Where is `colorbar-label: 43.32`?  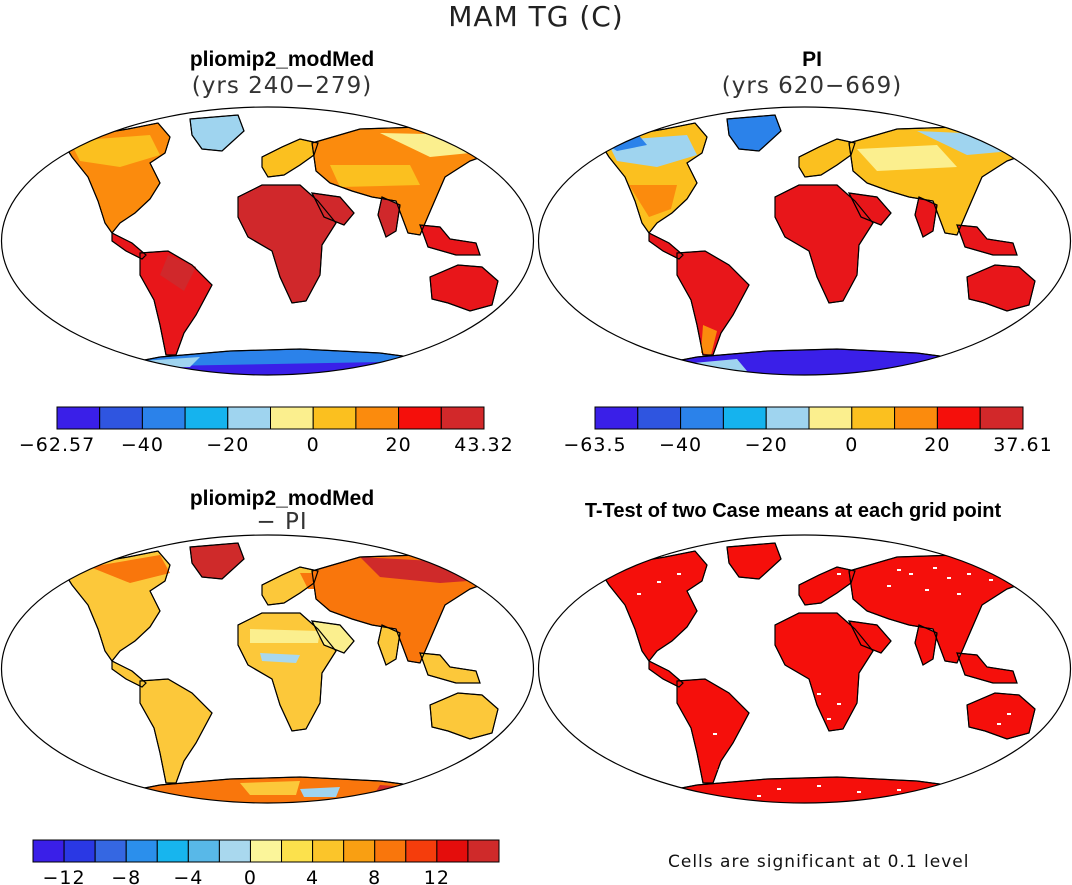
colorbar-label: 43.32 is located at coordinates (483, 445).